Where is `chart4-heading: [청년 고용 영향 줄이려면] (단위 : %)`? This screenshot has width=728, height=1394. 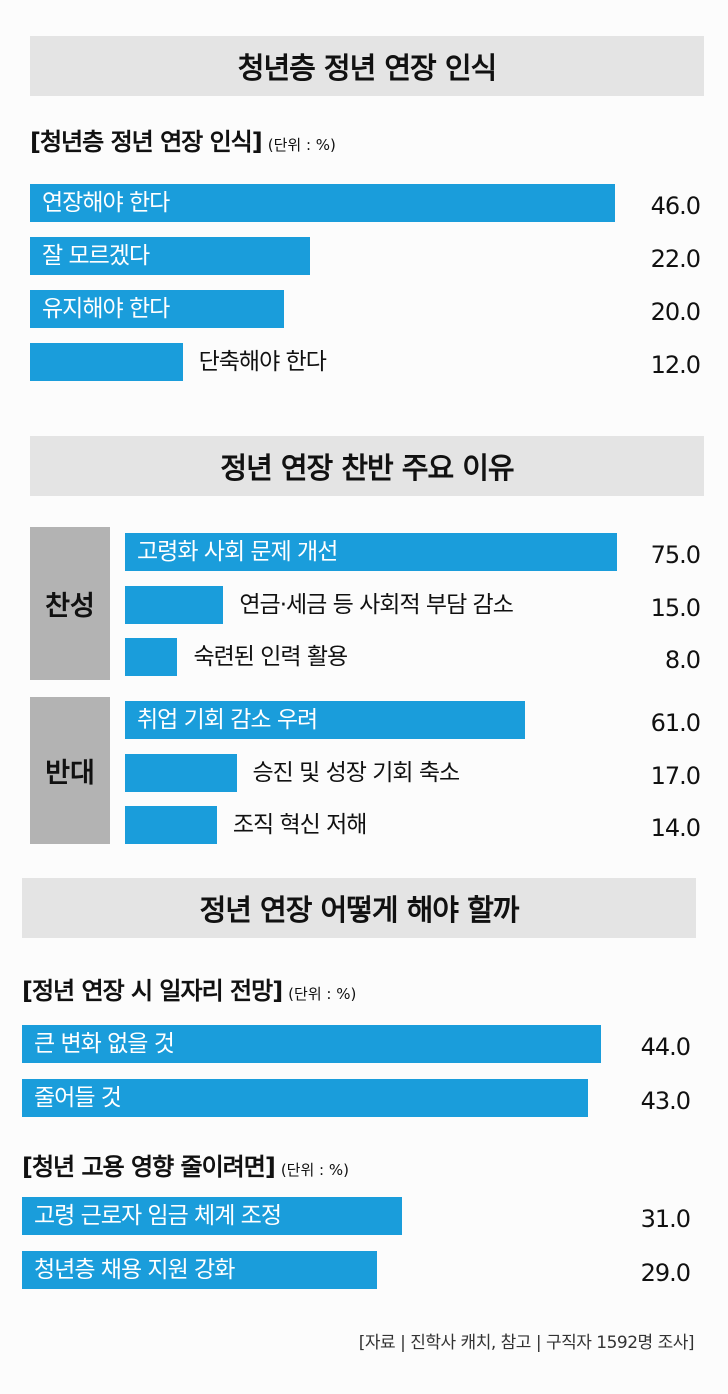
chart4-heading: [청년 고용 영향 줄이려면] (단위 : %) is located at coordinates (185, 1164).